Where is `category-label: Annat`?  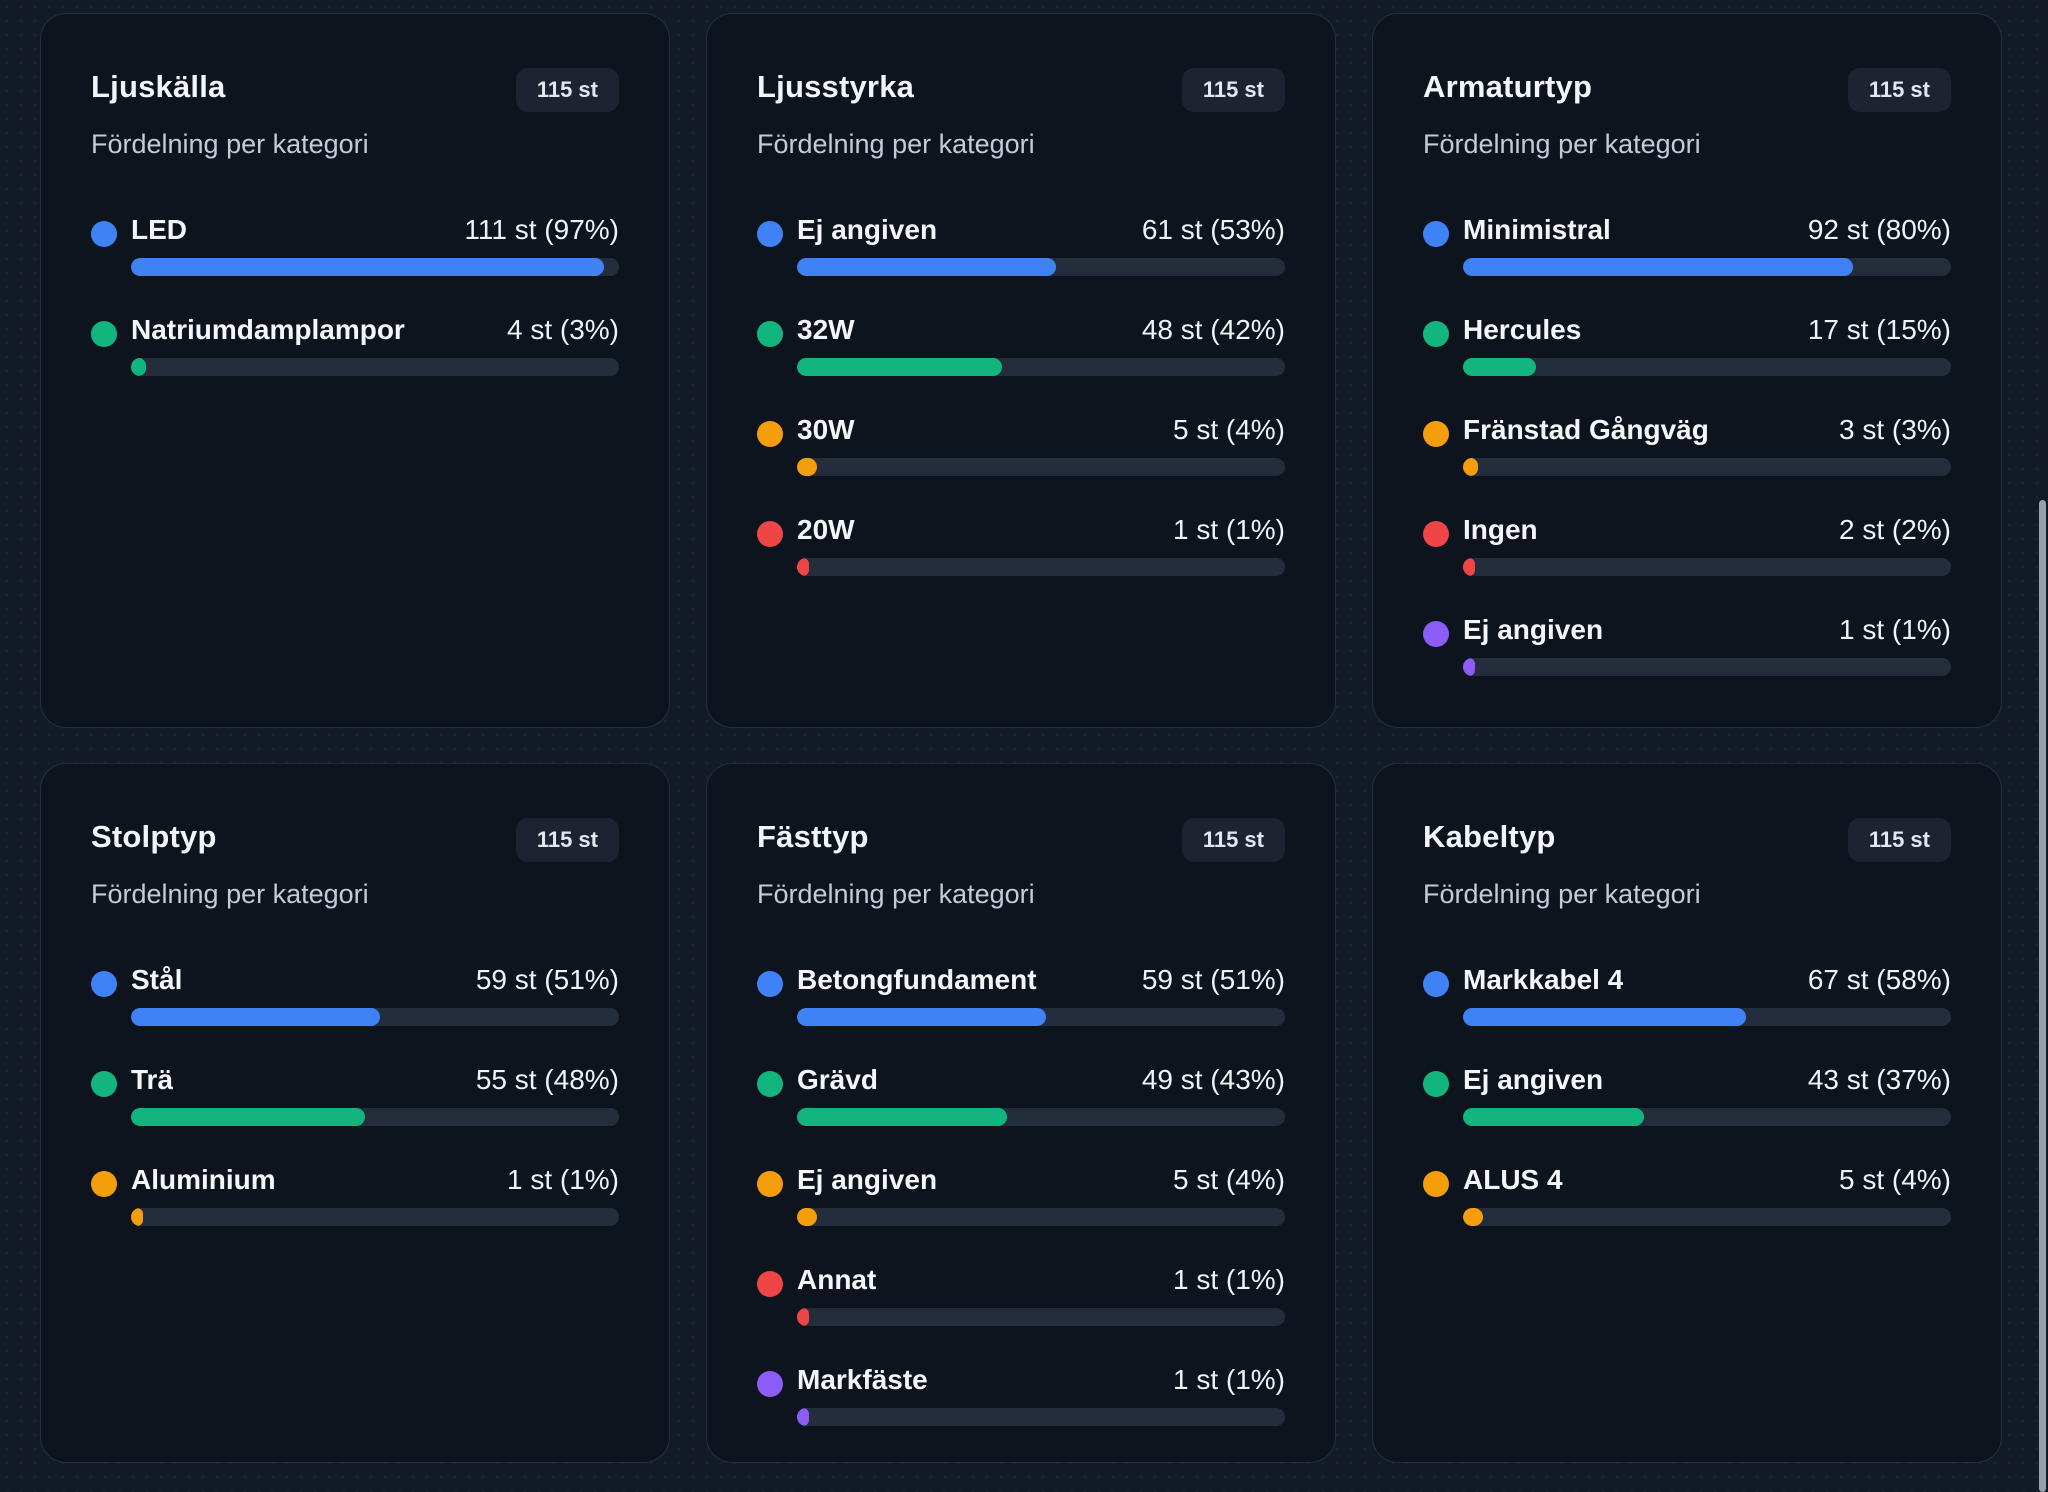
category-label: Annat is located at coordinates (837, 1279).